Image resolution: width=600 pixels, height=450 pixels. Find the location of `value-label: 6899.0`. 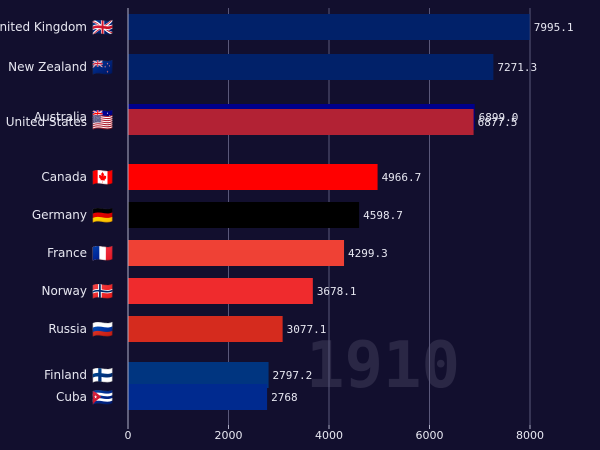

value-label: 6899.0 is located at coordinates (499, 117).